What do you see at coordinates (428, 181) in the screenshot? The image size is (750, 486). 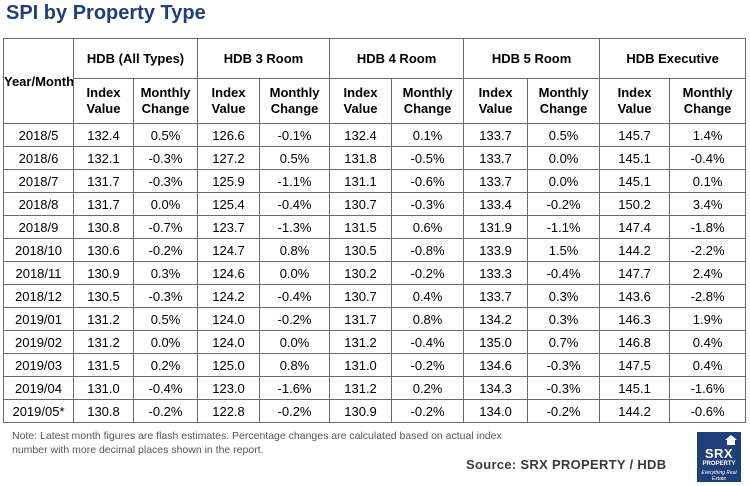 I see `monthly-change-cell: -0.6%` at bounding box center [428, 181].